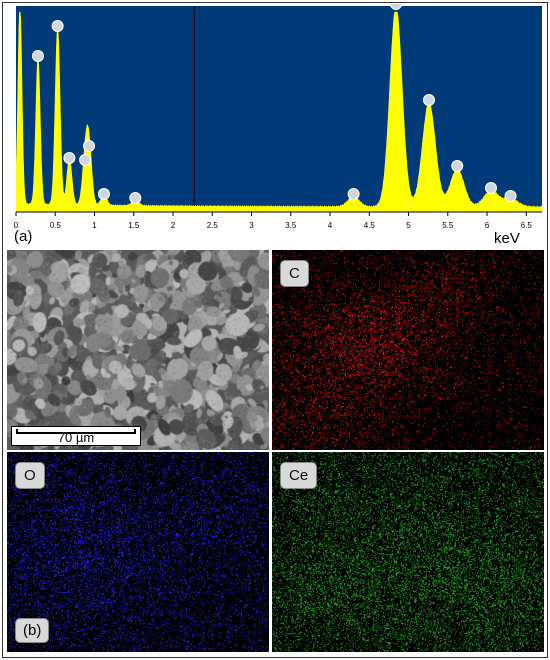 Image resolution: width=550 pixels, height=660 pixels. What do you see at coordinates (487, 225) in the screenshot?
I see `x-tick-label-12: 6` at bounding box center [487, 225].